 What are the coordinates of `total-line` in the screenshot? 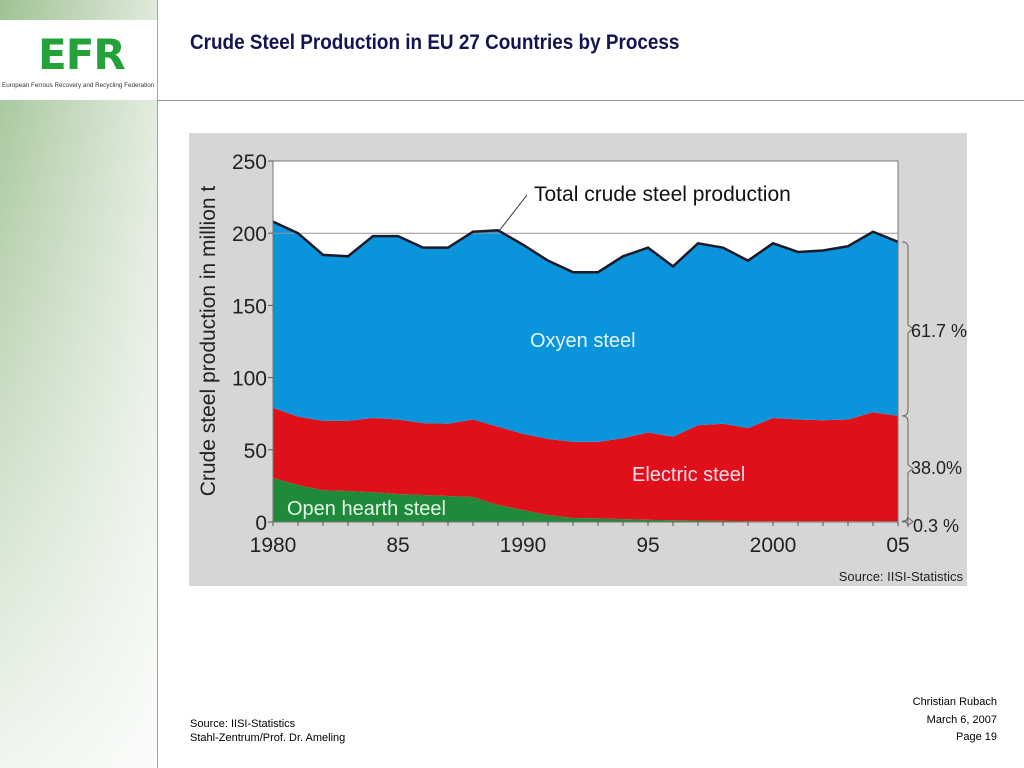 It's located at (585, 247).